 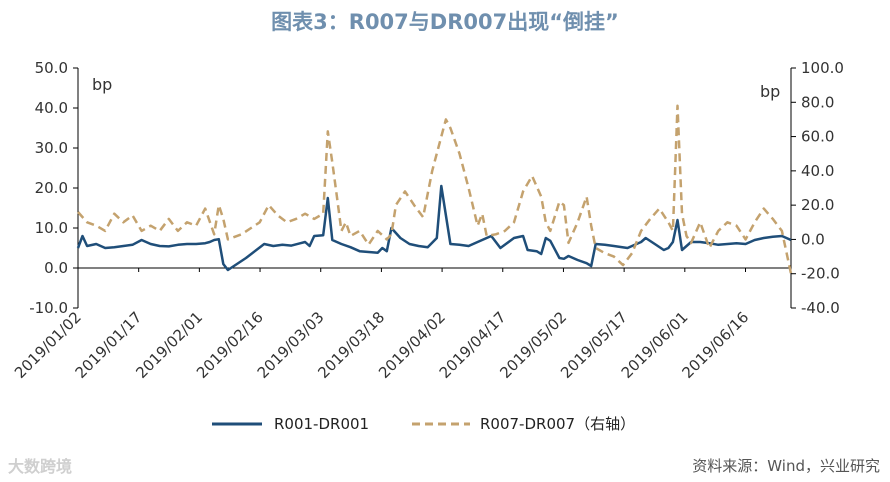 What do you see at coordinates (557, 424) in the screenshot?
I see `legend-label-2: R007-DR007（右轴）` at bounding box center [557, 424].